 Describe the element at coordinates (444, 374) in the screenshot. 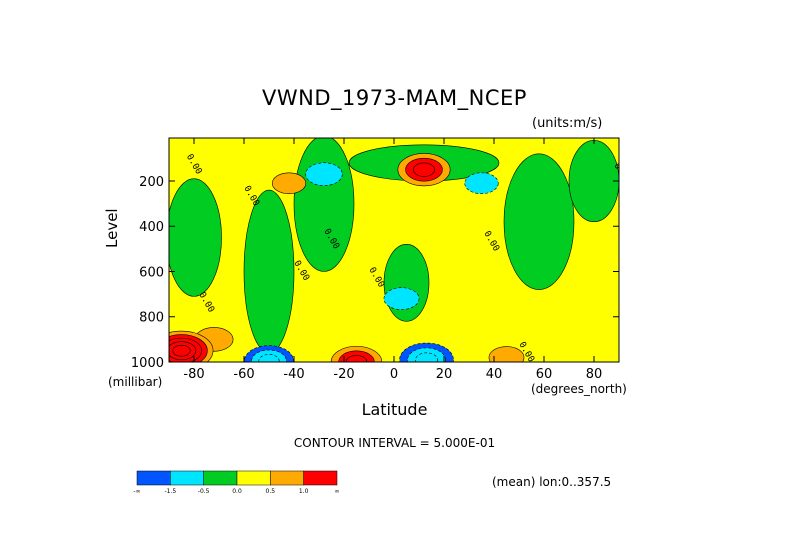

I see `x-tick-label-5: 20` at that location.